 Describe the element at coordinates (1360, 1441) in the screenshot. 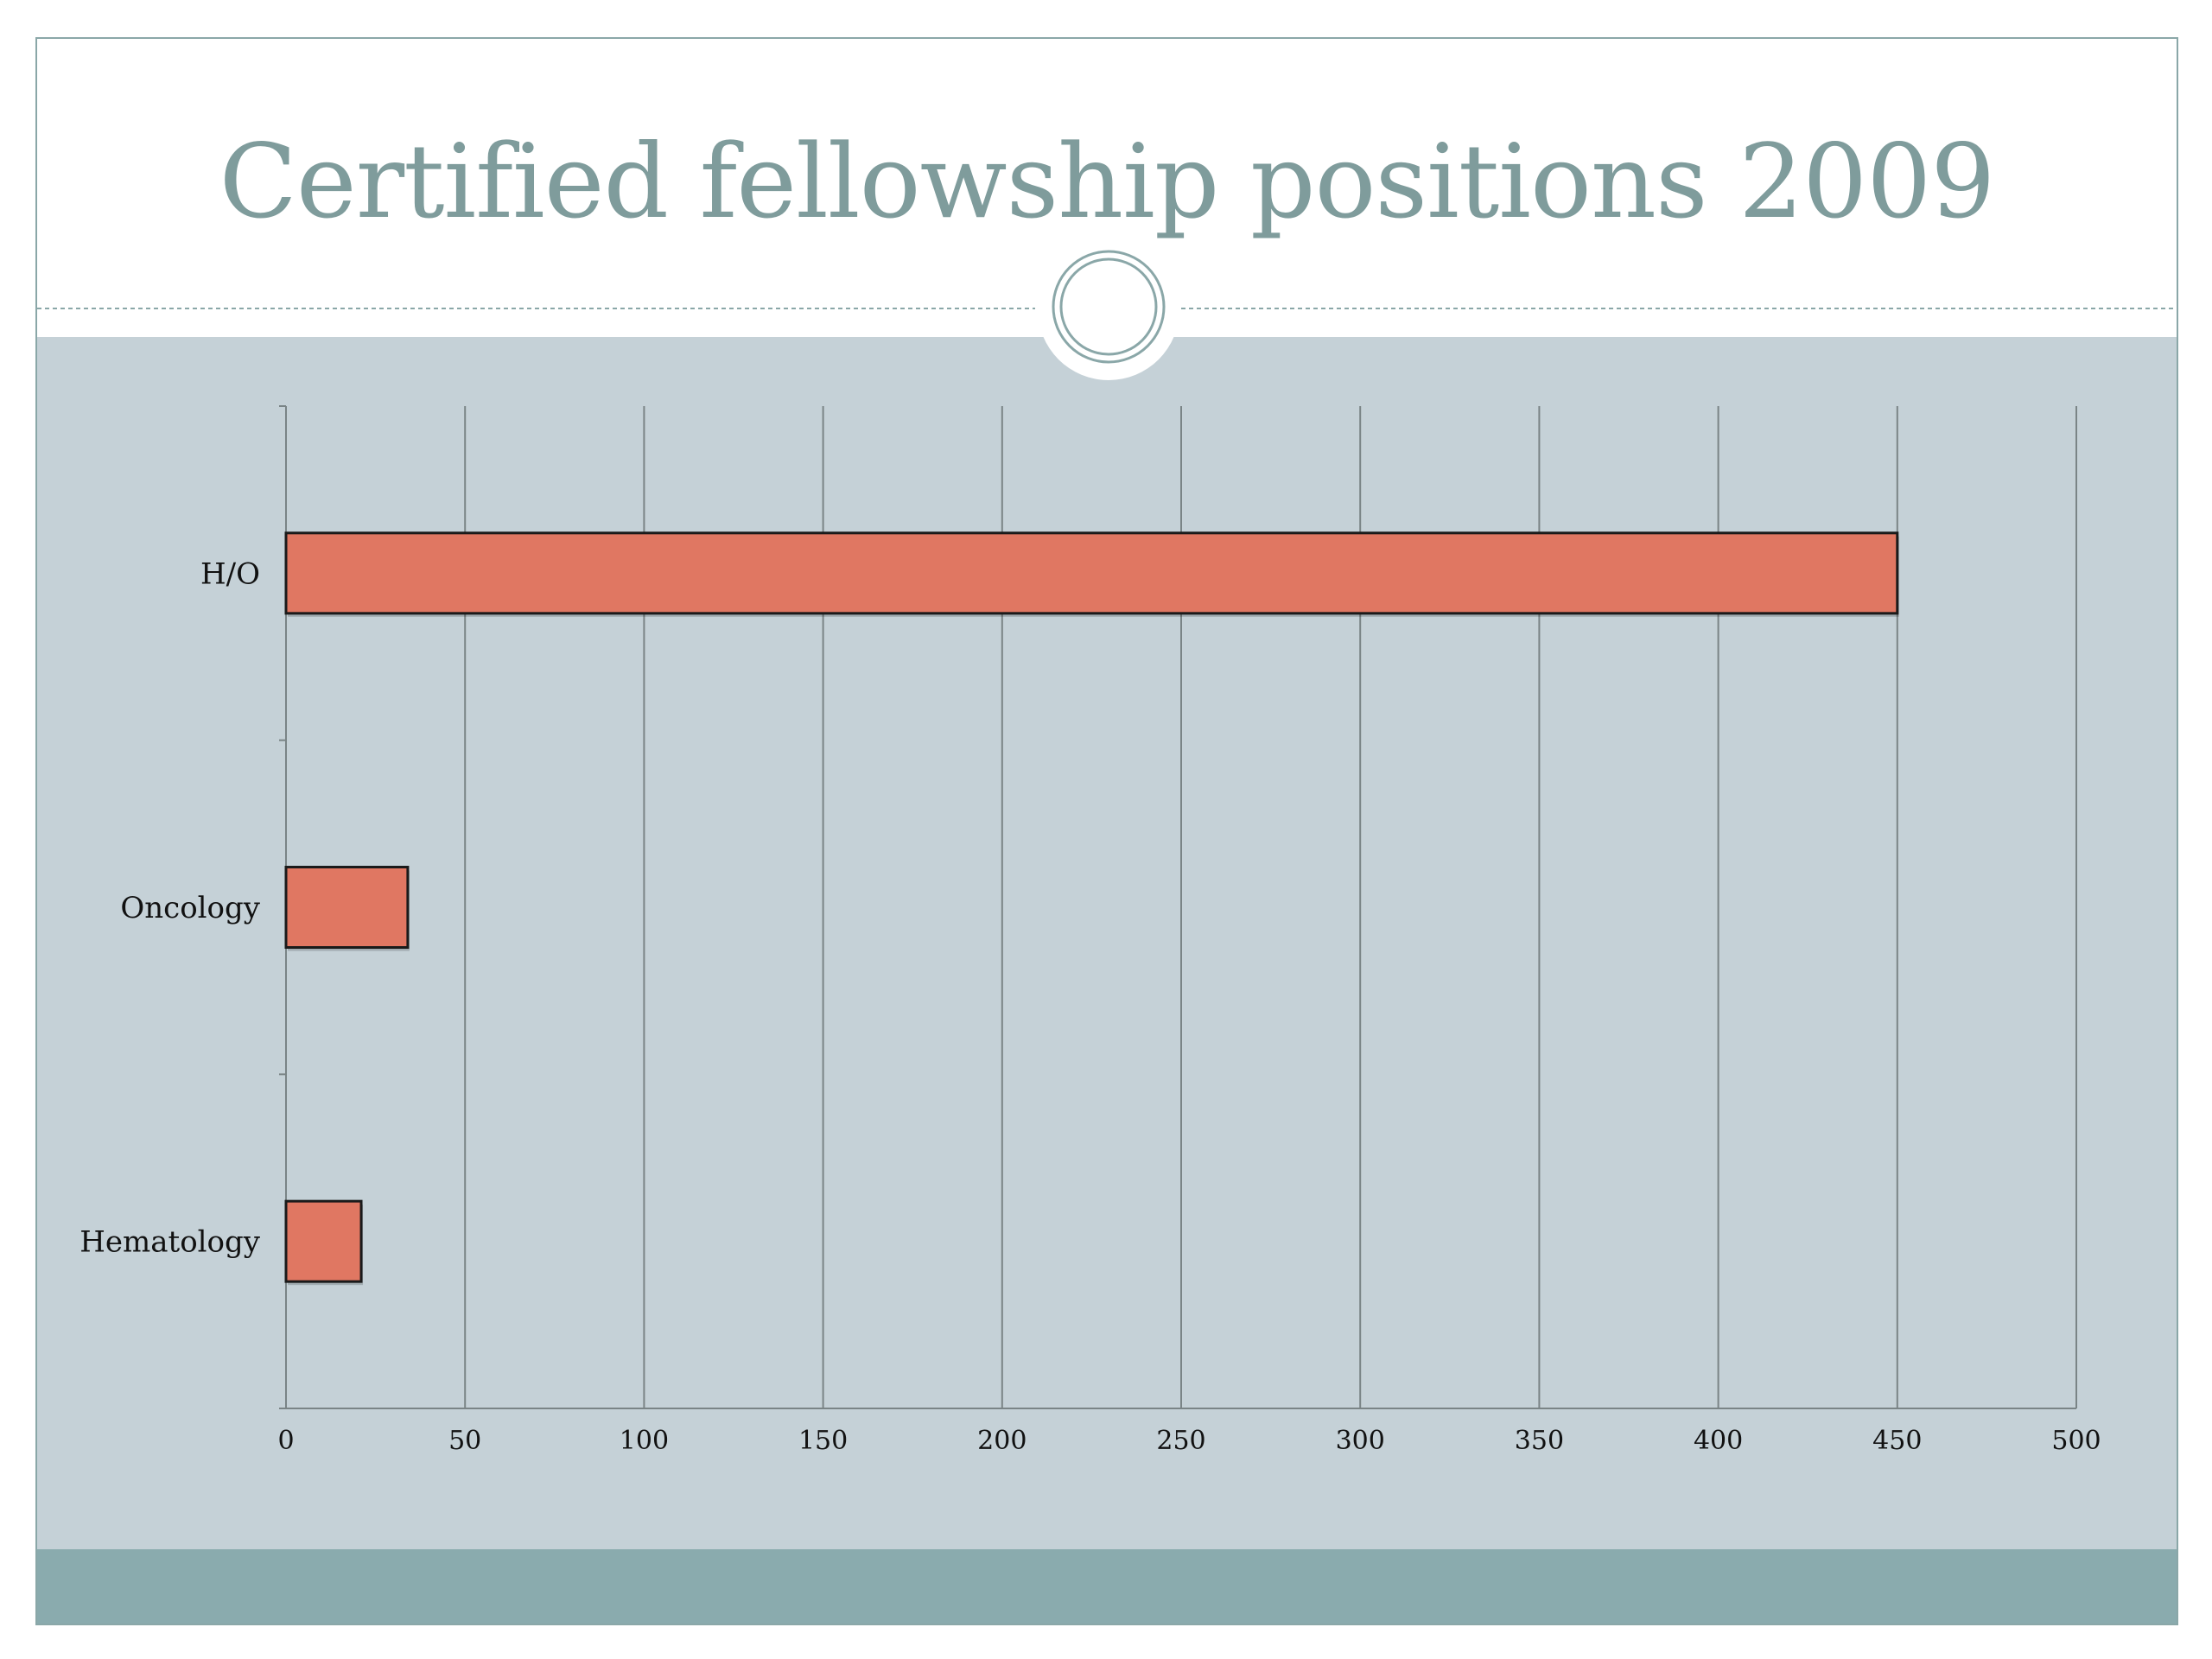

I see `x-tick-label-300: 300` at that location.